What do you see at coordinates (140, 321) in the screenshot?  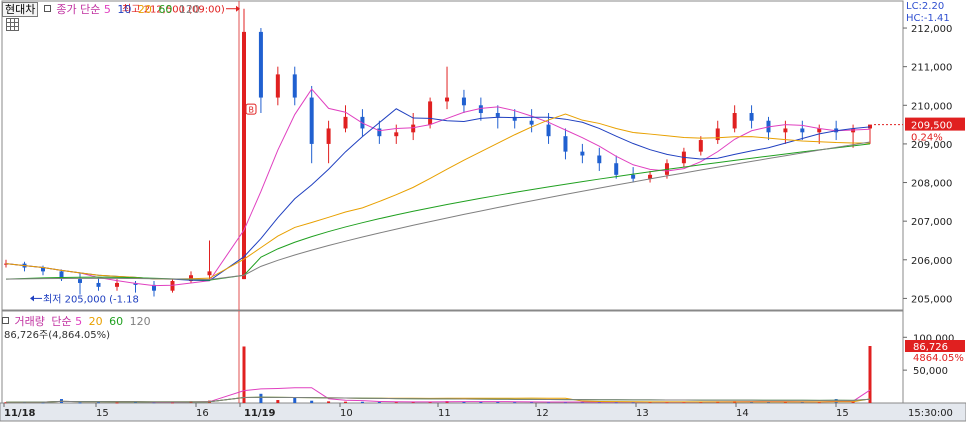 I see `volume-ma-120: 120` at bounding box center [140, 321].